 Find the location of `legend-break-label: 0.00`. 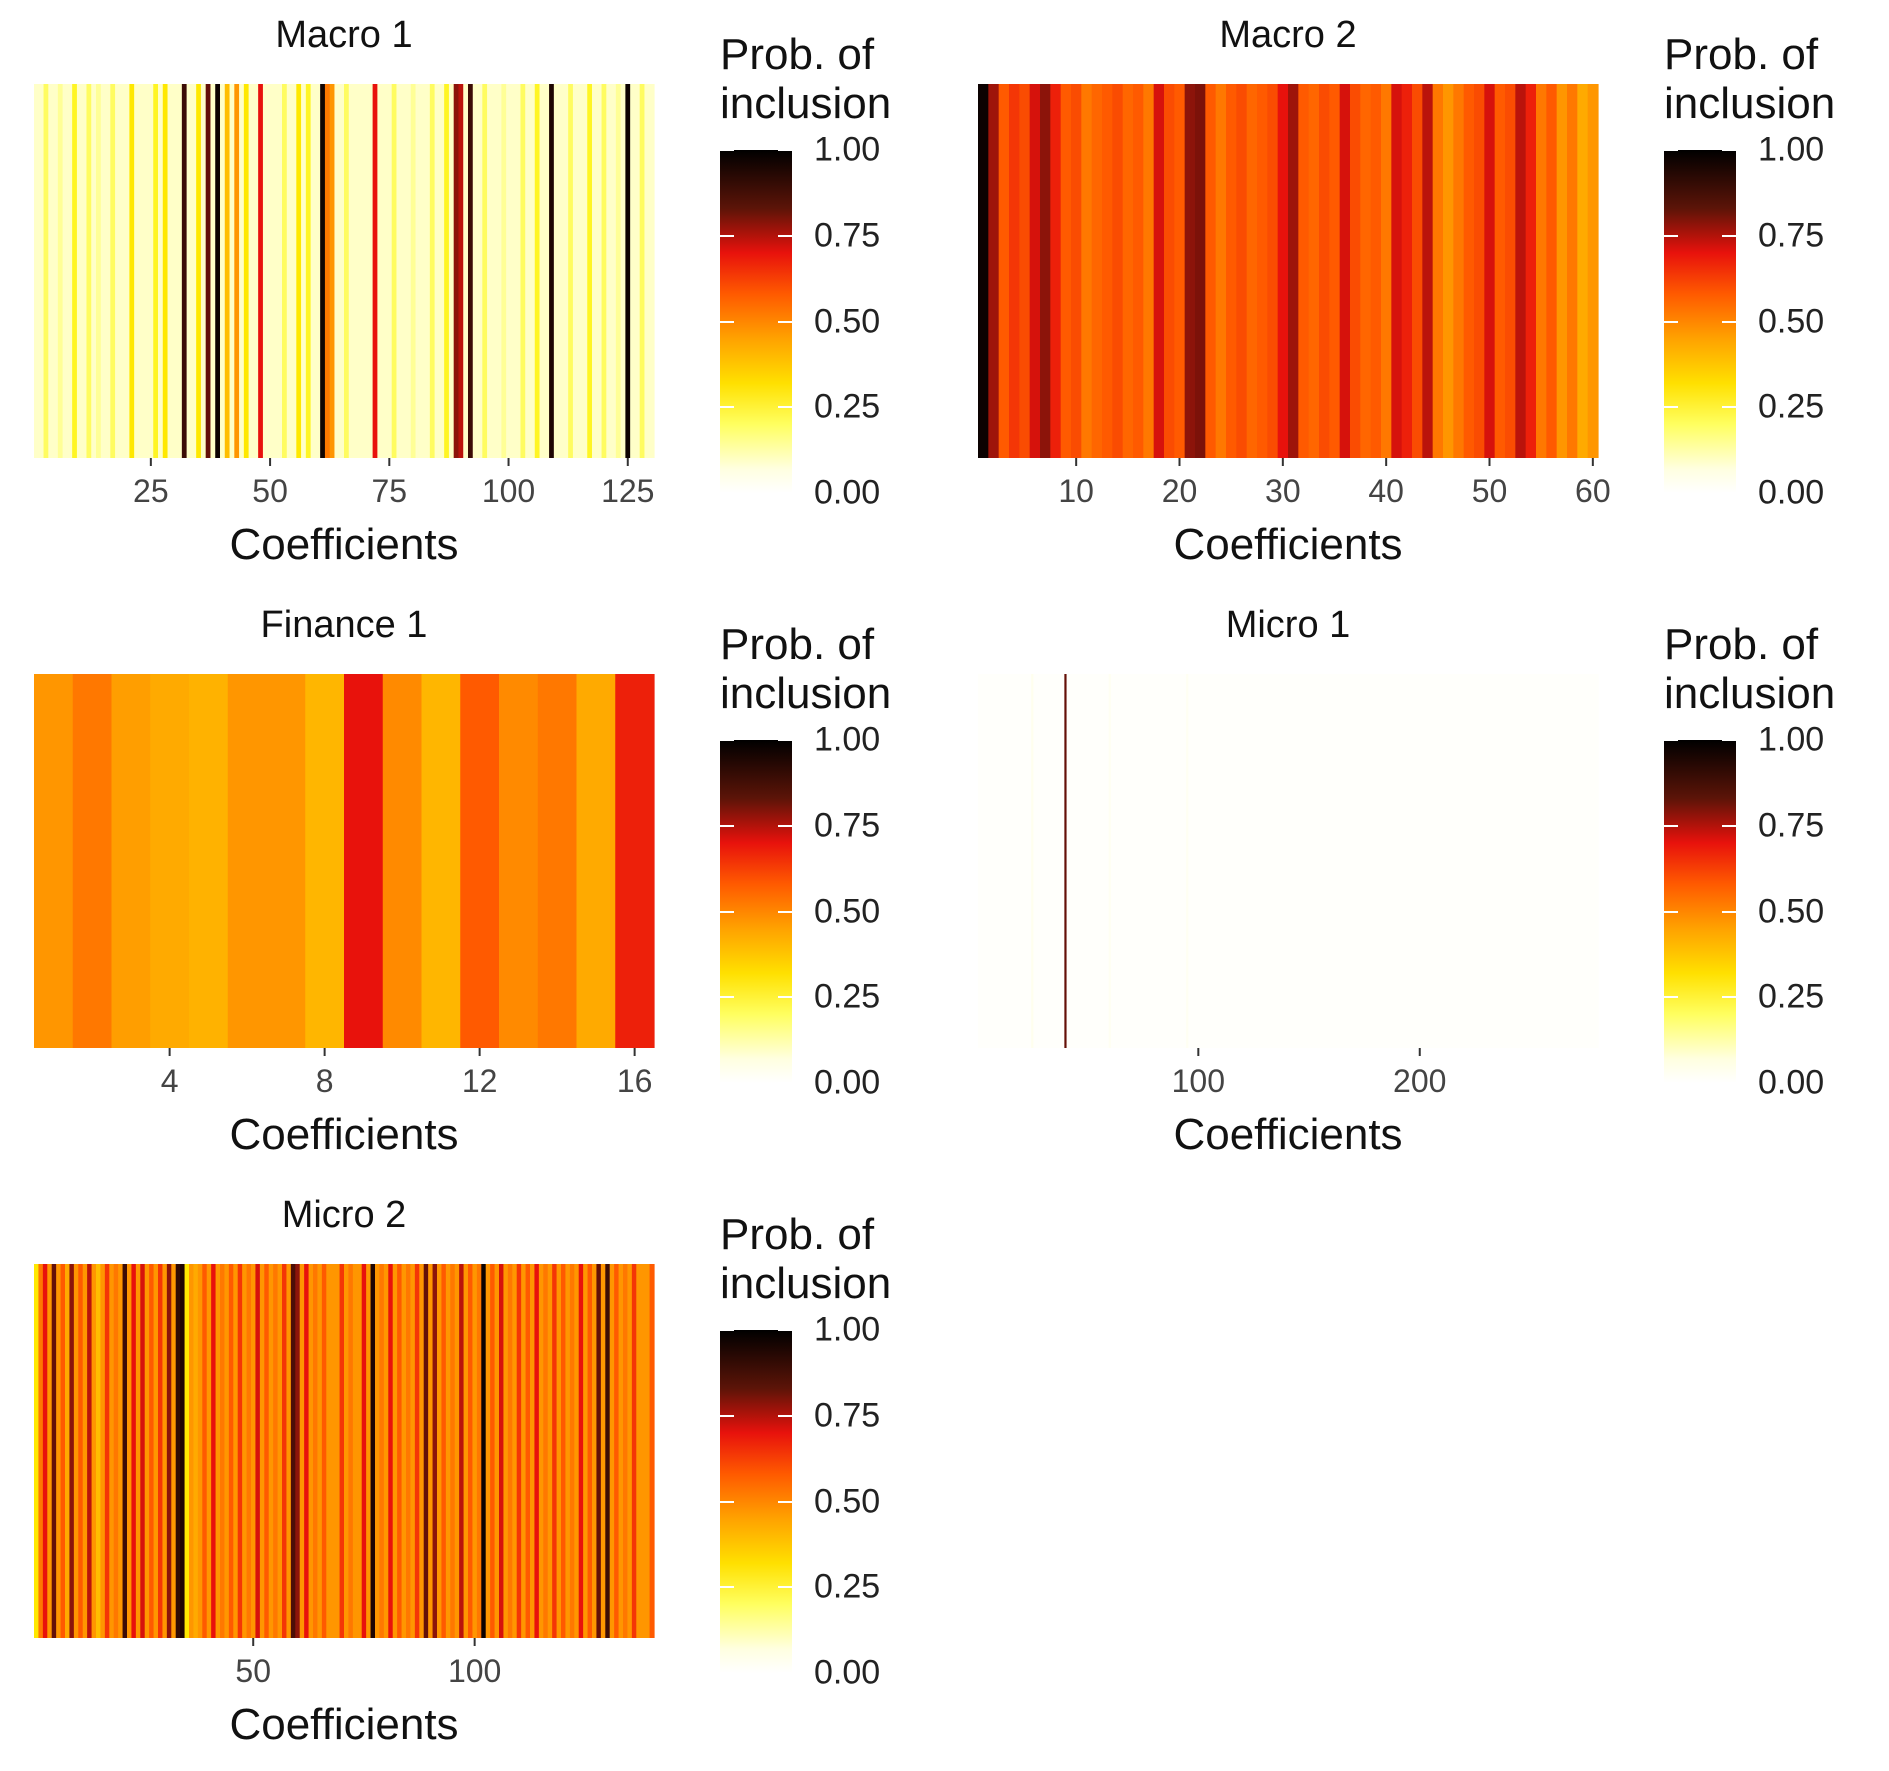

legend-break-label: 0.00 is located at coordinates (847, 1082).